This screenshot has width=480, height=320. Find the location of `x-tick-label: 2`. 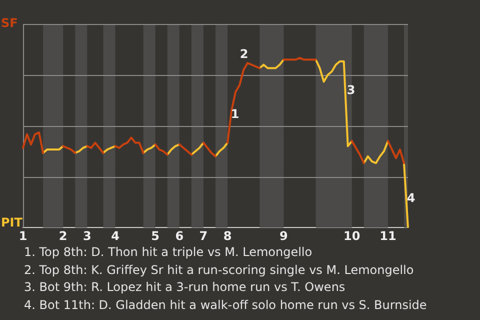

x-tick-label: 2 is located at coordinates (63, 235).